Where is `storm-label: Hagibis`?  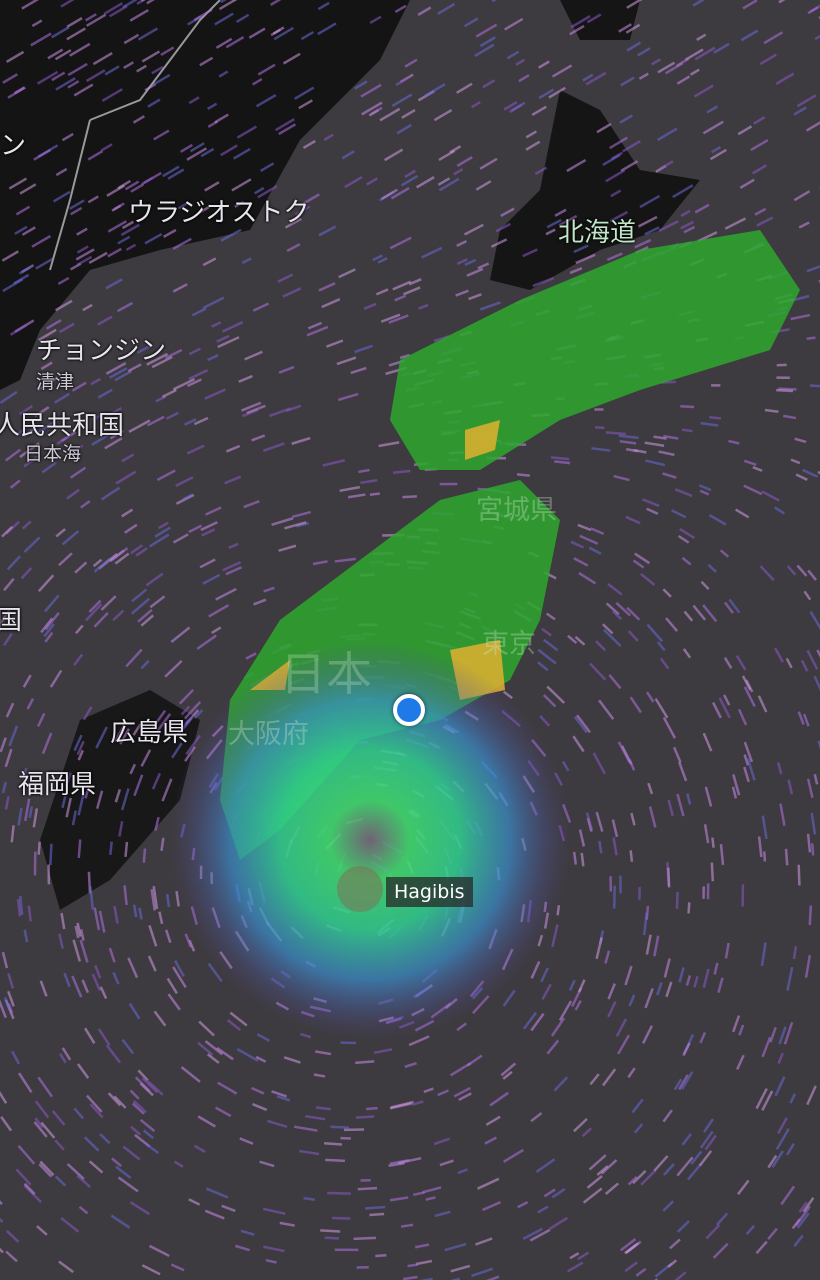 storm-label: Hagibis is located at coordinates (429, 892).